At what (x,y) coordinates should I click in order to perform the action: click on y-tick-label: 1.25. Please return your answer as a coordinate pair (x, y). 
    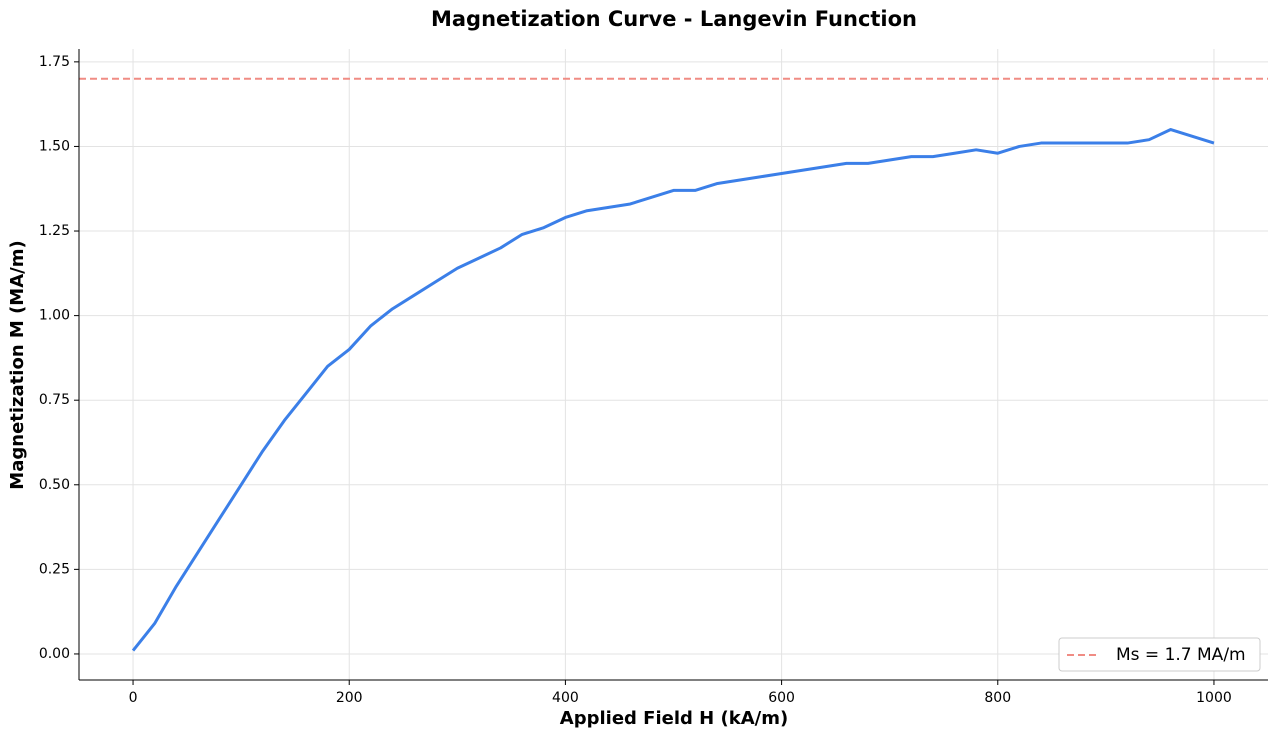
    Looking at the image, I should click on (54, 231).